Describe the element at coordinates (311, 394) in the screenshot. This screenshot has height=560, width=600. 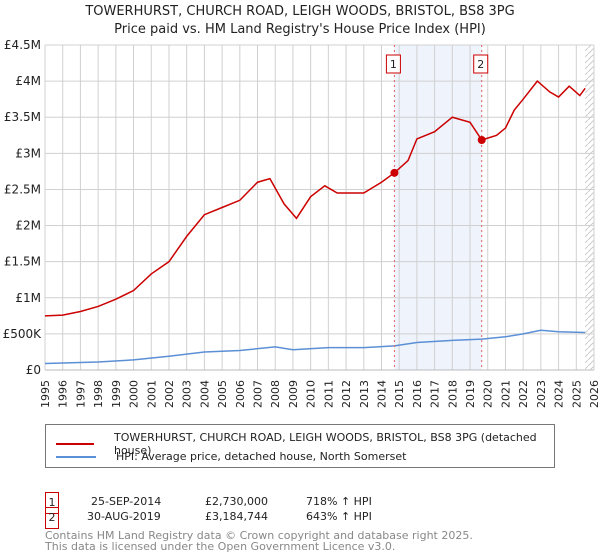
I see `x-tick-label: 2010` at that location.